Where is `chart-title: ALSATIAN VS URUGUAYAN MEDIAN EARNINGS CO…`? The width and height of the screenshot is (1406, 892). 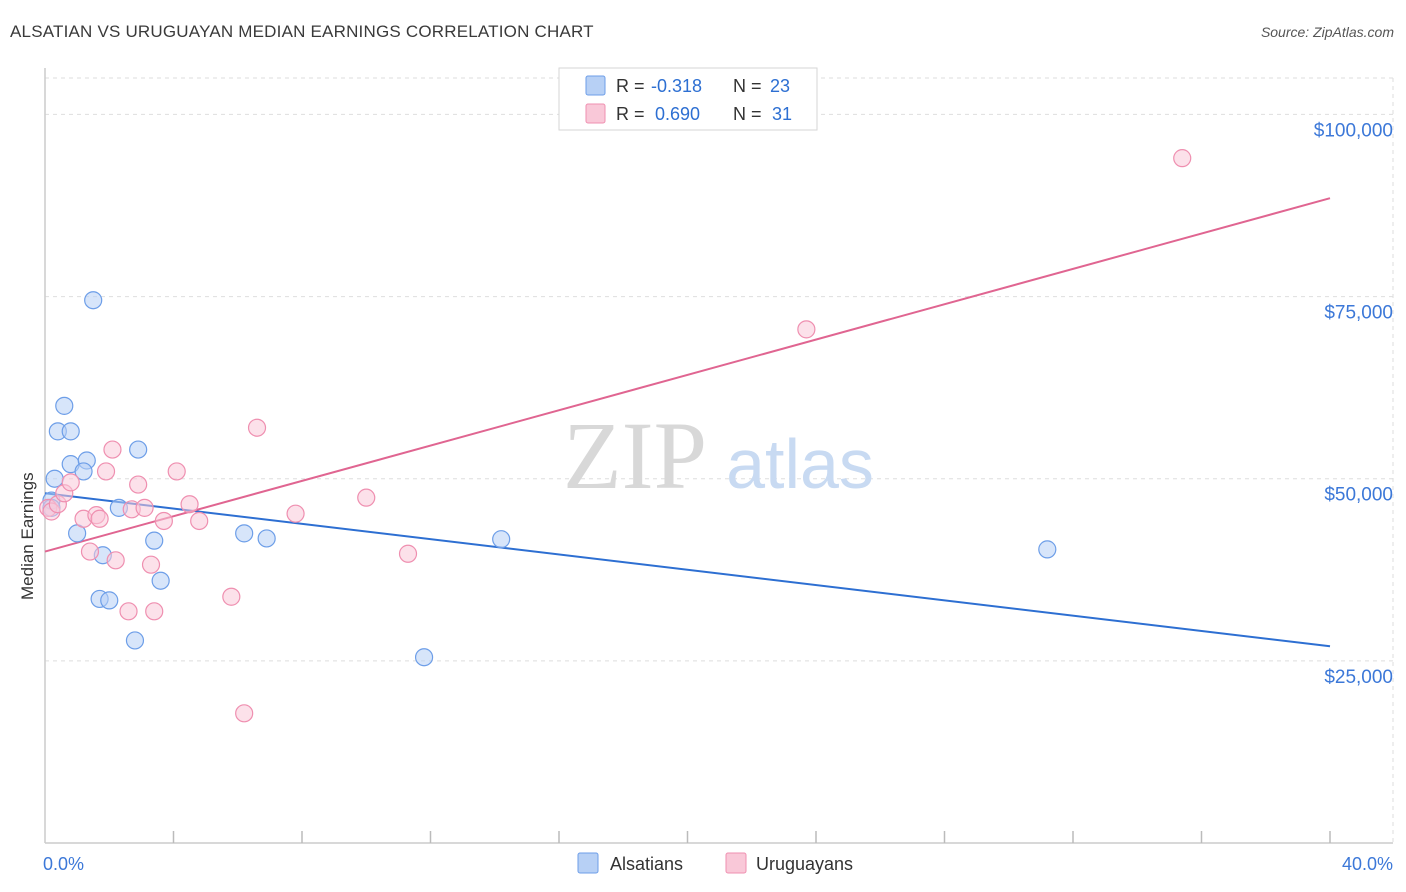 chart-title: ALSATIAN VS URUGUAYAN MEDIAN EARNINGS CO… is located at coordinates (302, 31).